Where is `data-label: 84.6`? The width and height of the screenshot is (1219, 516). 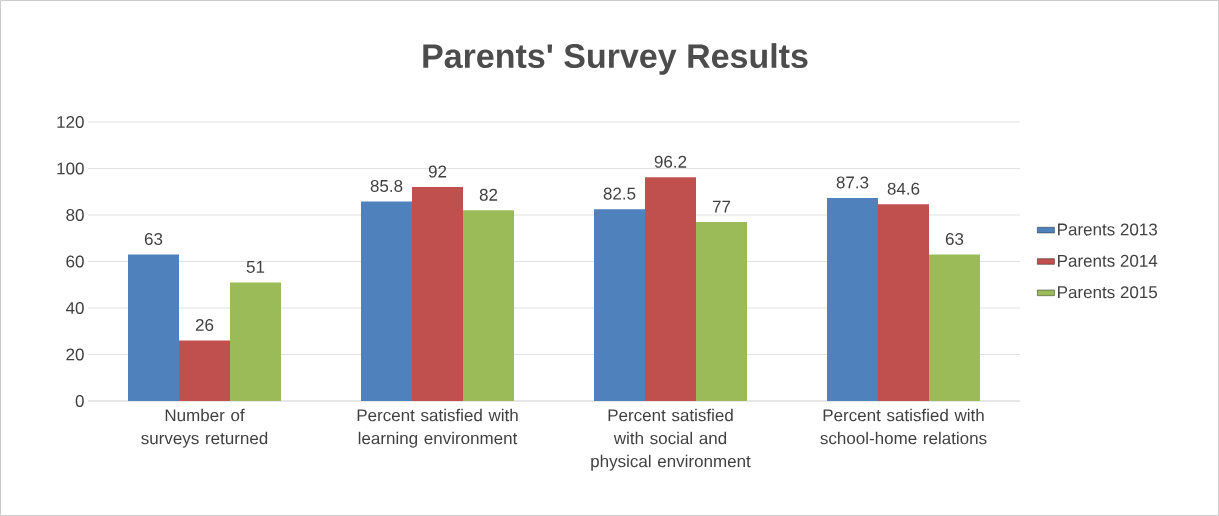
data-label: 84.6 is located at coordinates (903, 188).